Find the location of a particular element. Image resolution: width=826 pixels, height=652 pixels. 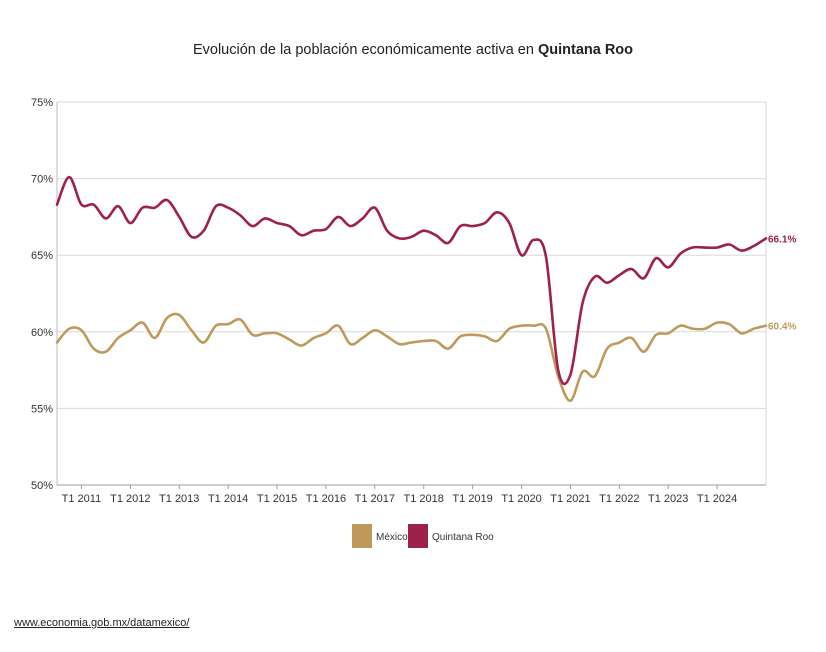

end-label-m-xico: 60.4% is located at coordinates (782, 327).